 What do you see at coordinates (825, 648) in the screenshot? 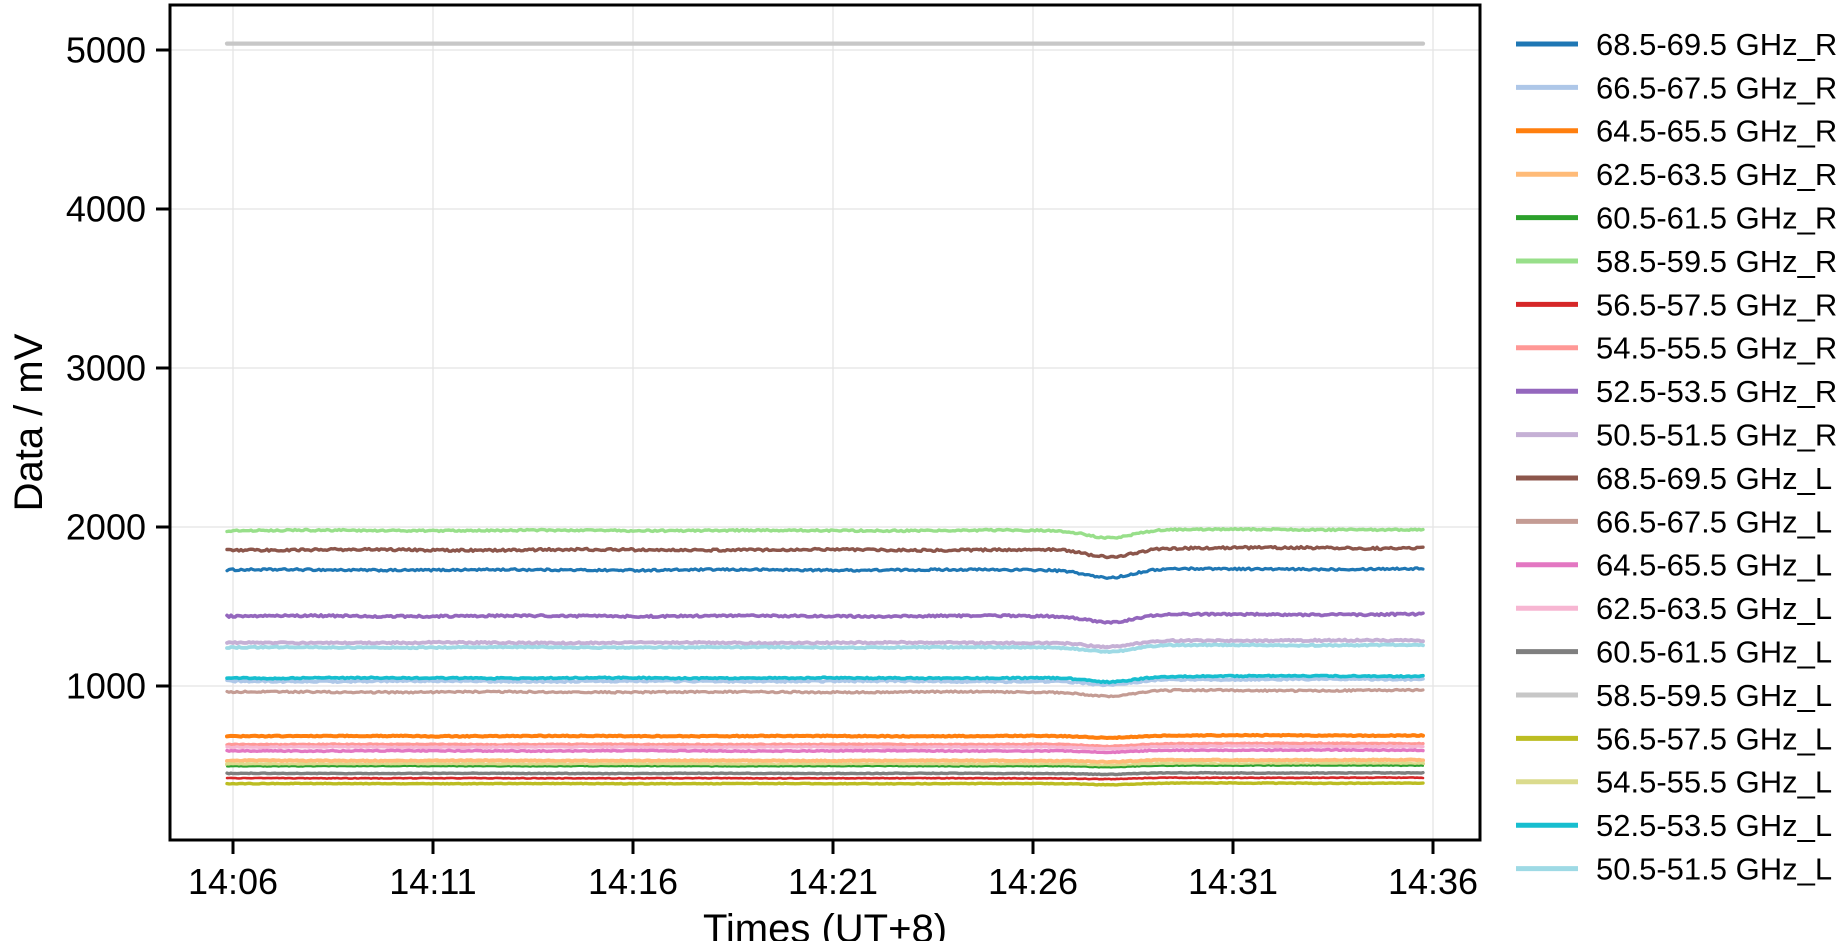
I see `series-line-50-5-51-5-ghz-l` at bounding box center [825, 648].